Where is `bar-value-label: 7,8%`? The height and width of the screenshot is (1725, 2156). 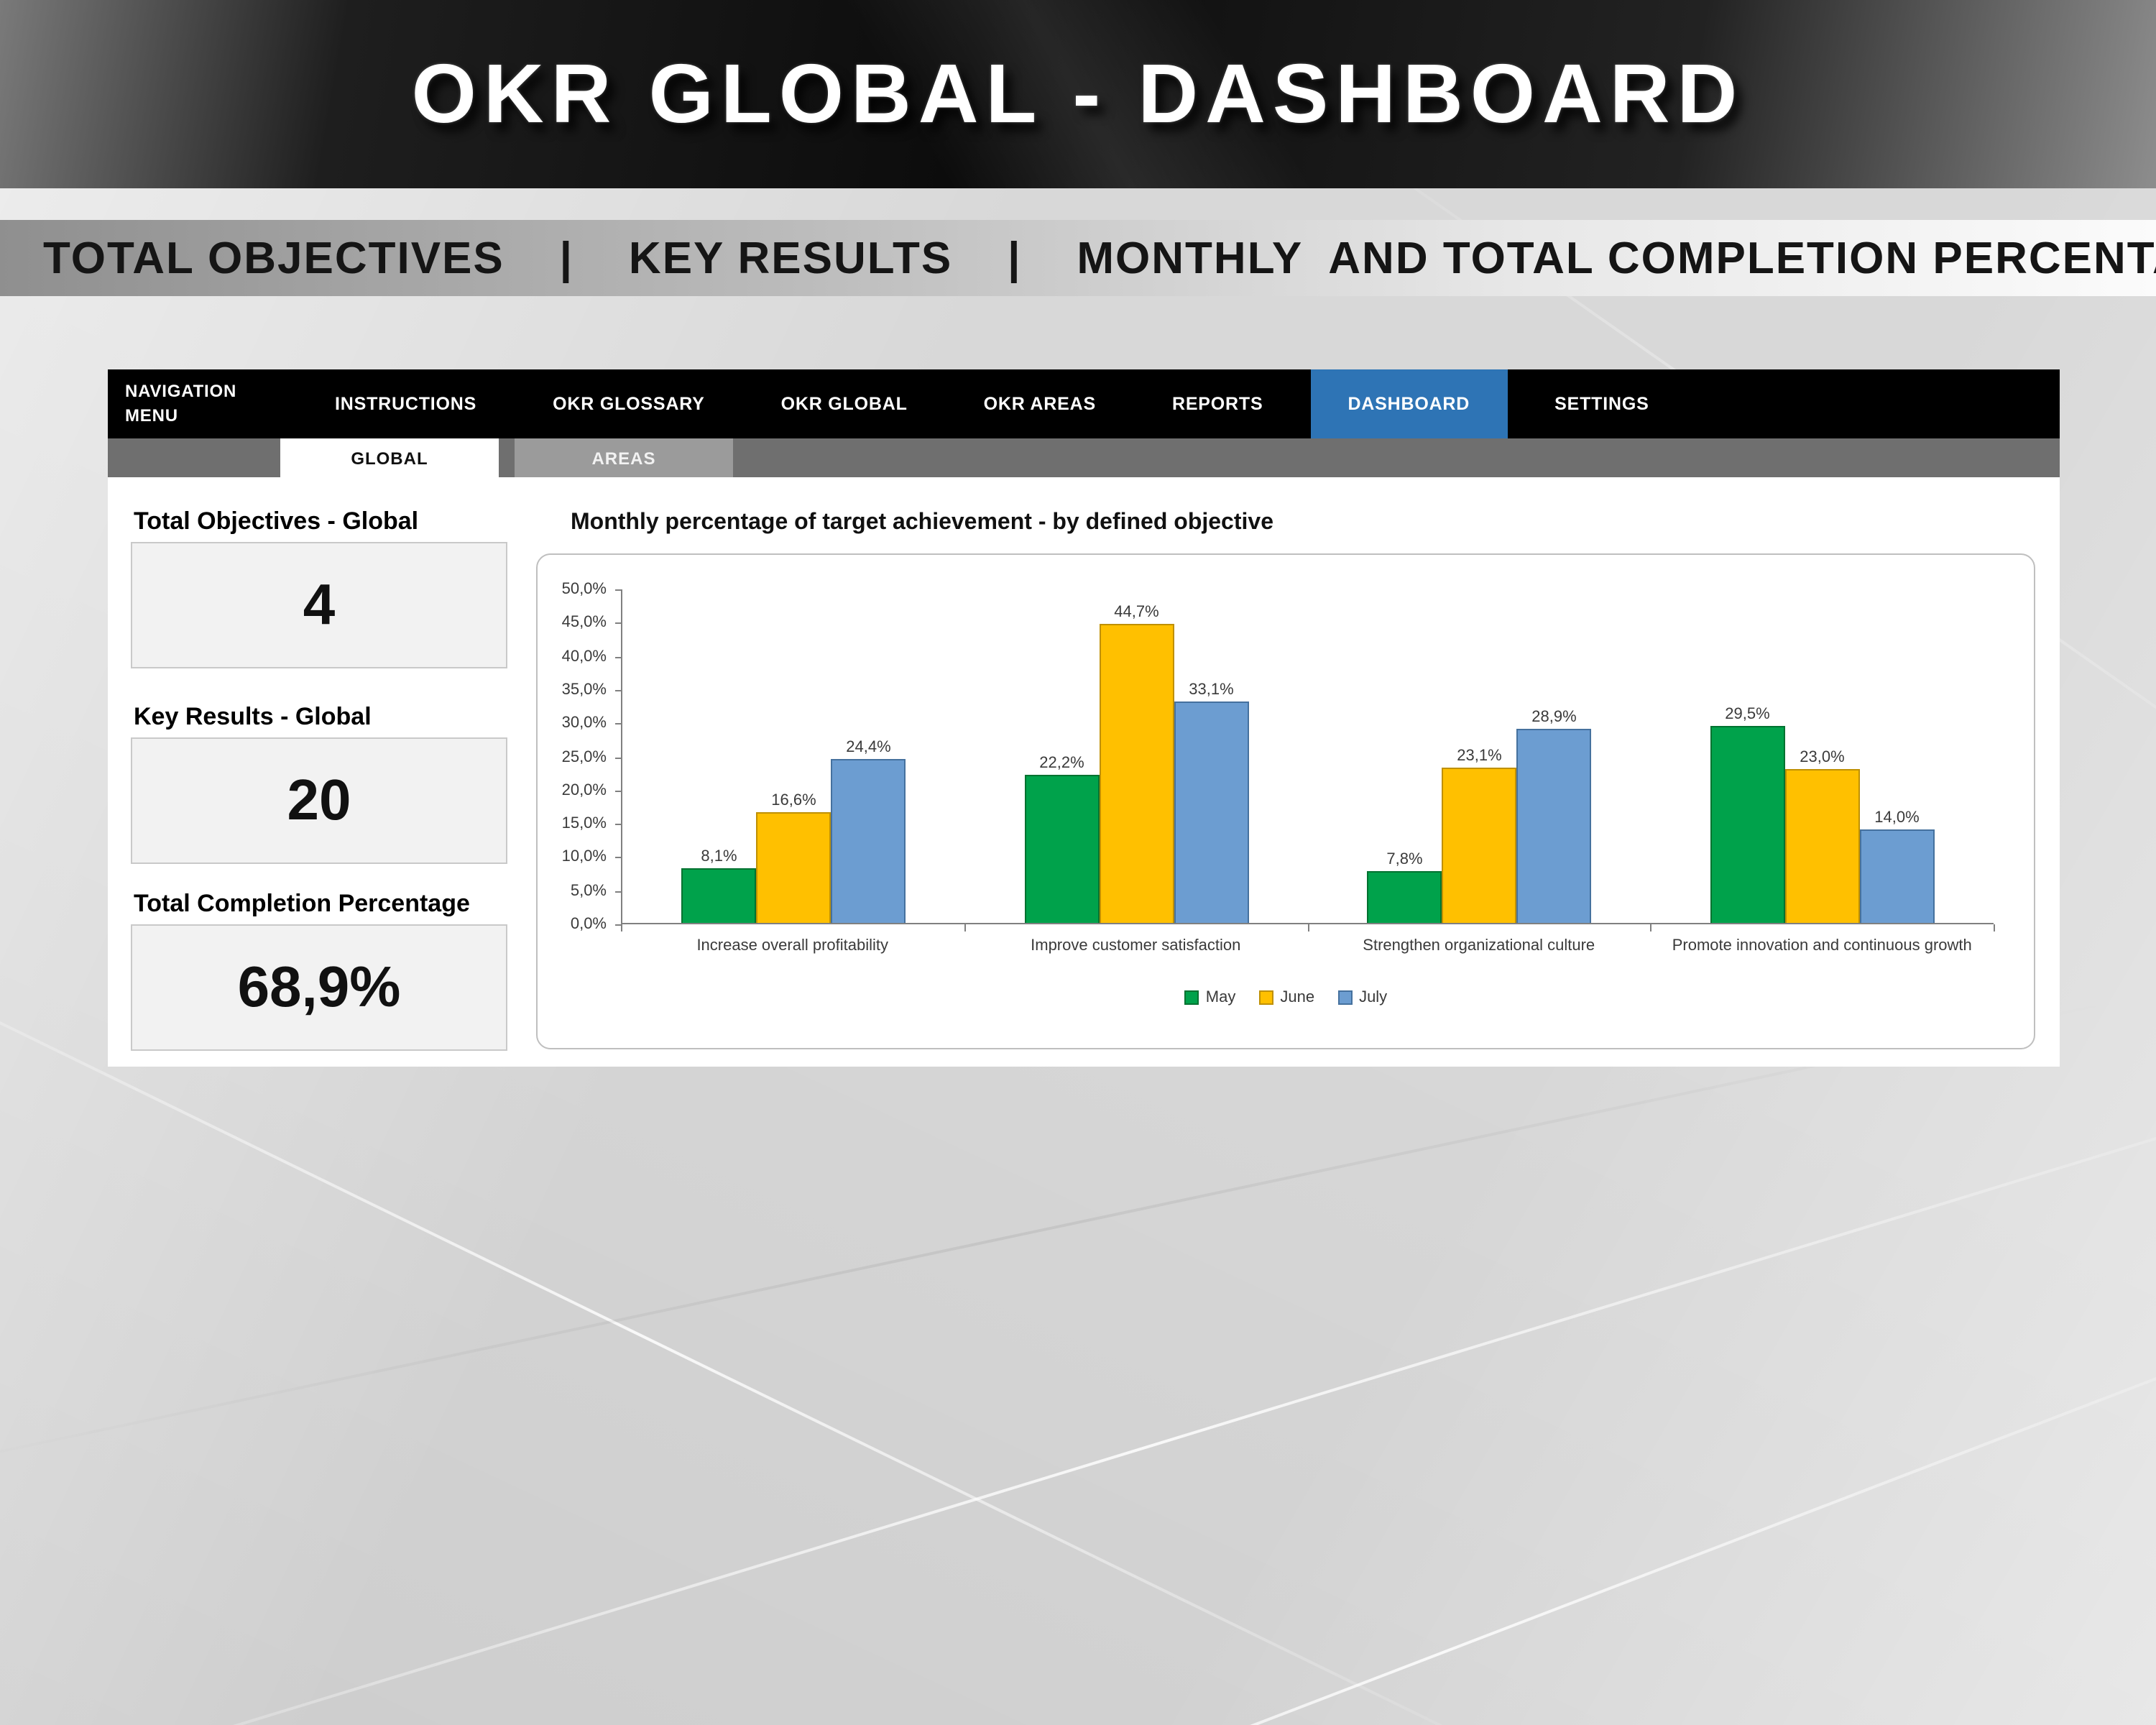 bar-value-label: 7,8% is located at coordinates (1404, 859).